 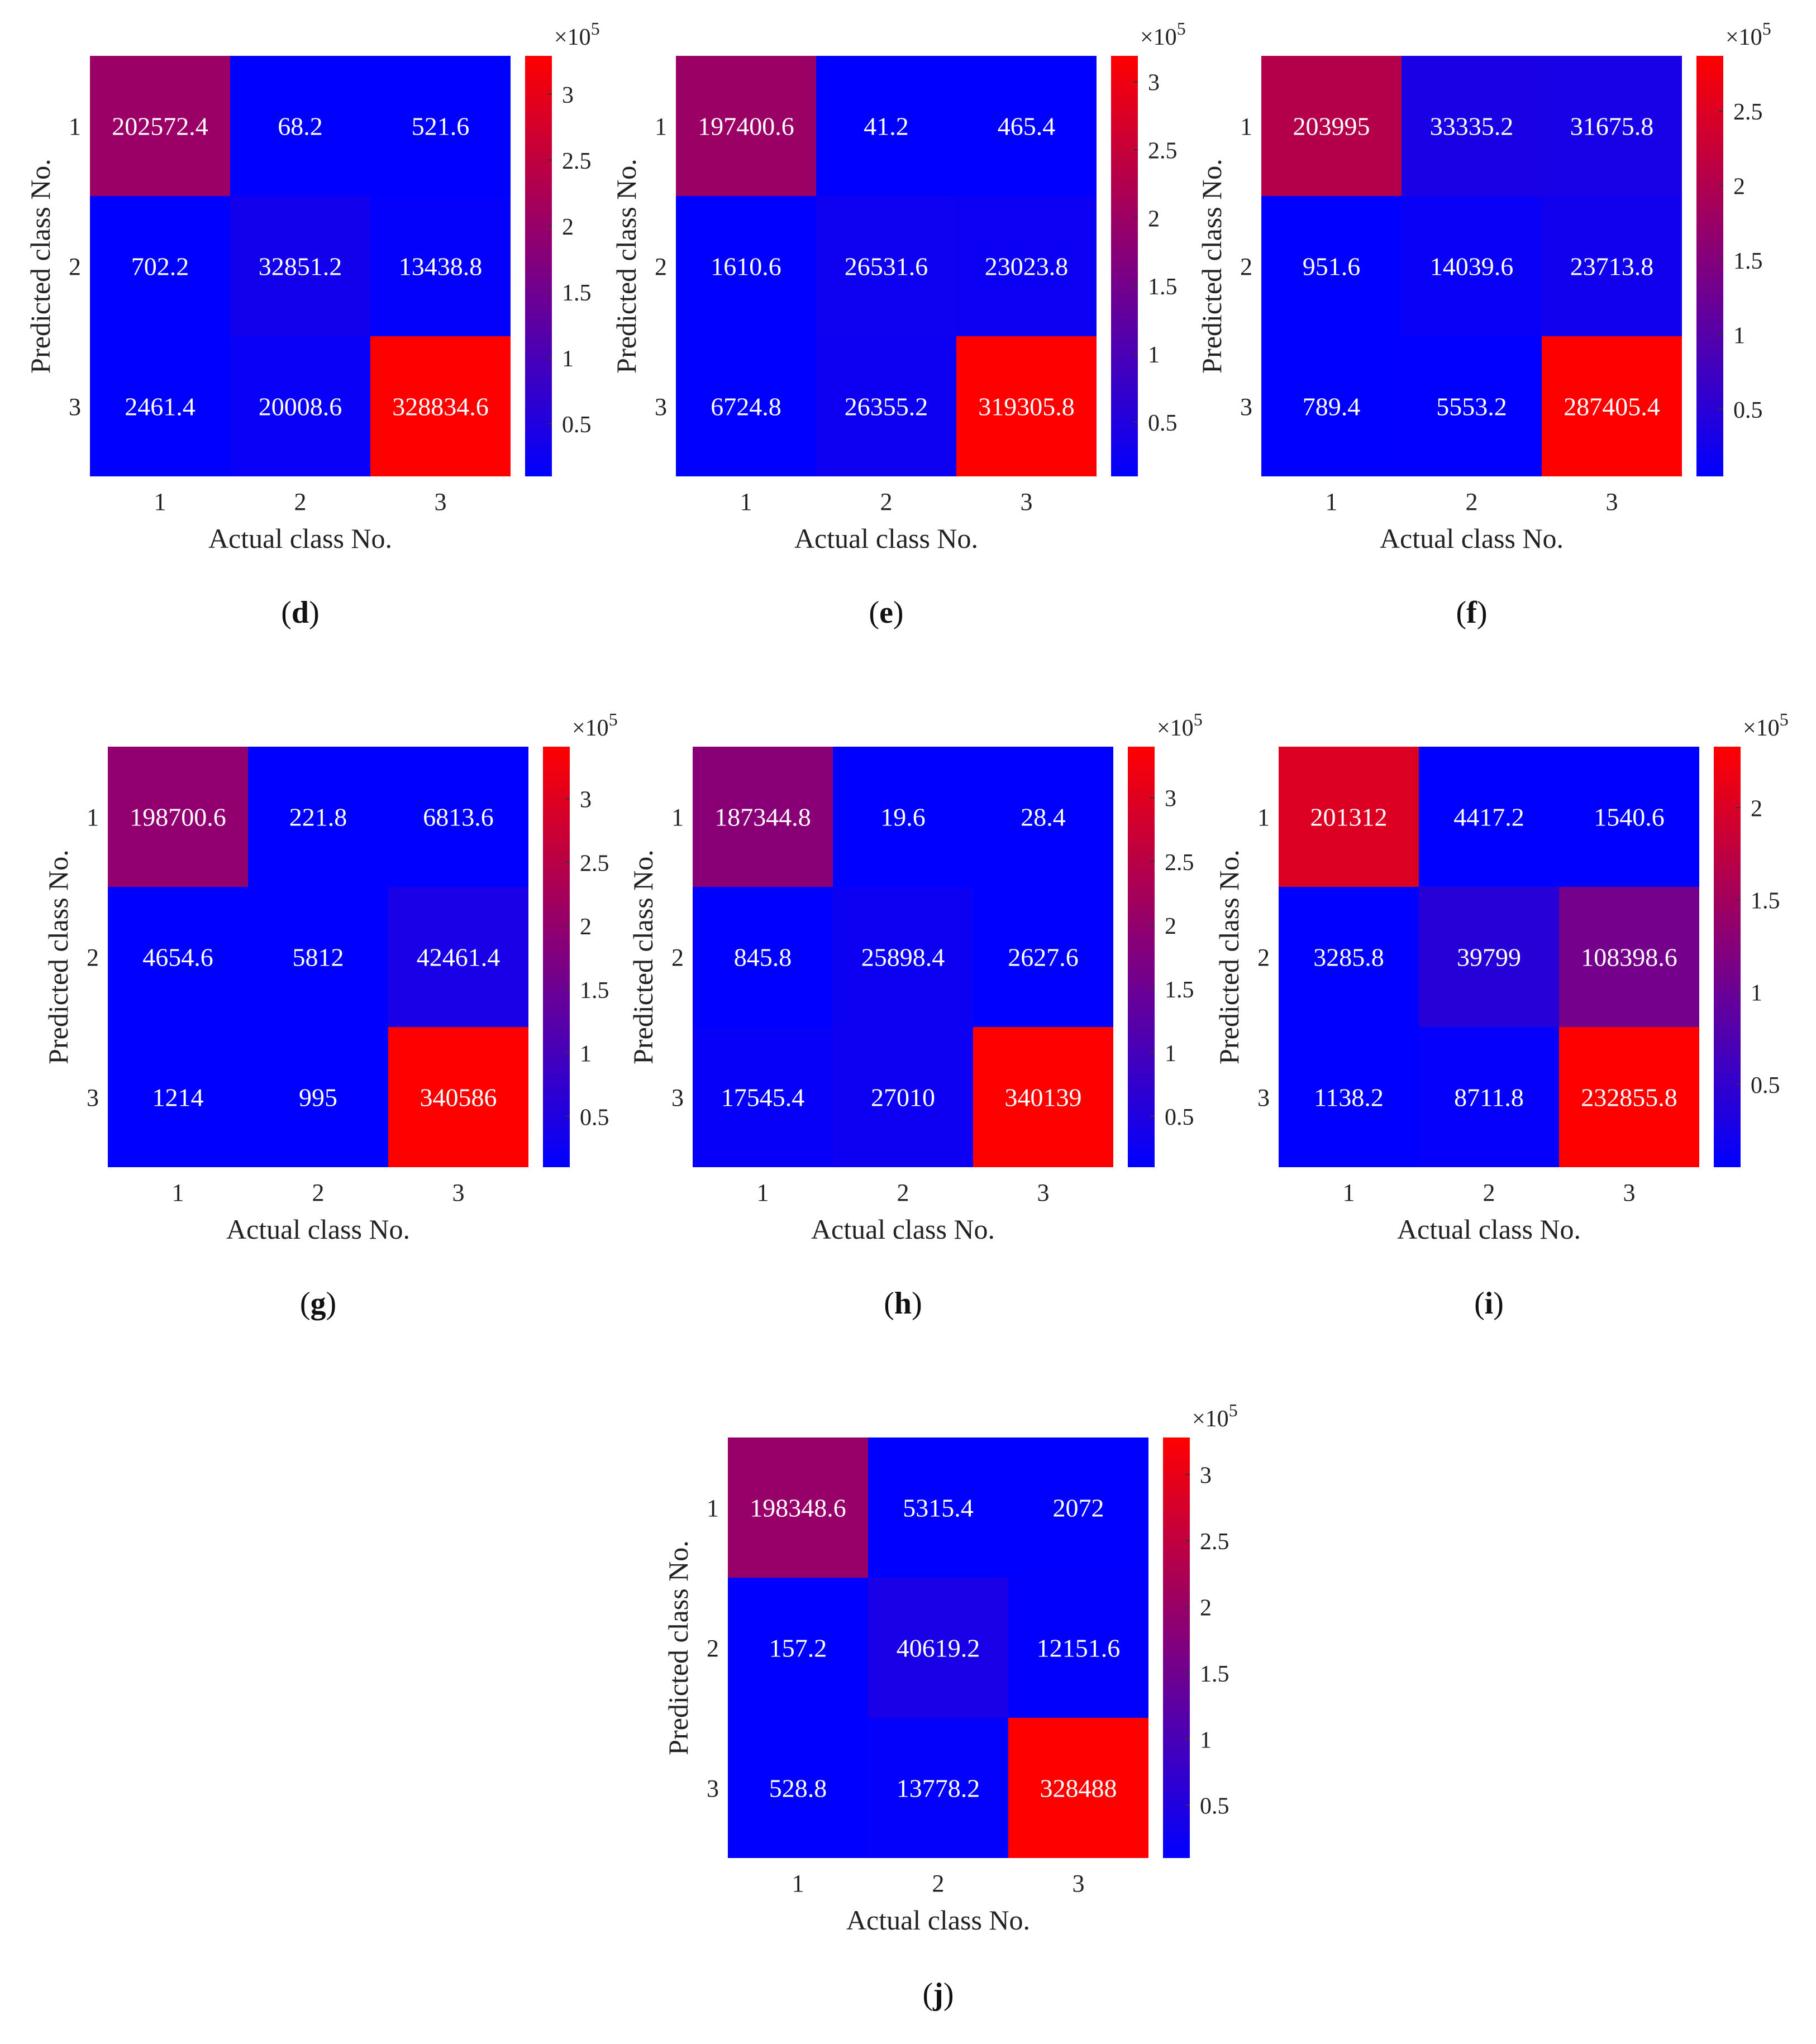 What do you see at coordinates (798, 1508) in the screenshot?
I see `cell-value-label: 198348.6` at bounding box center [798, 1508].